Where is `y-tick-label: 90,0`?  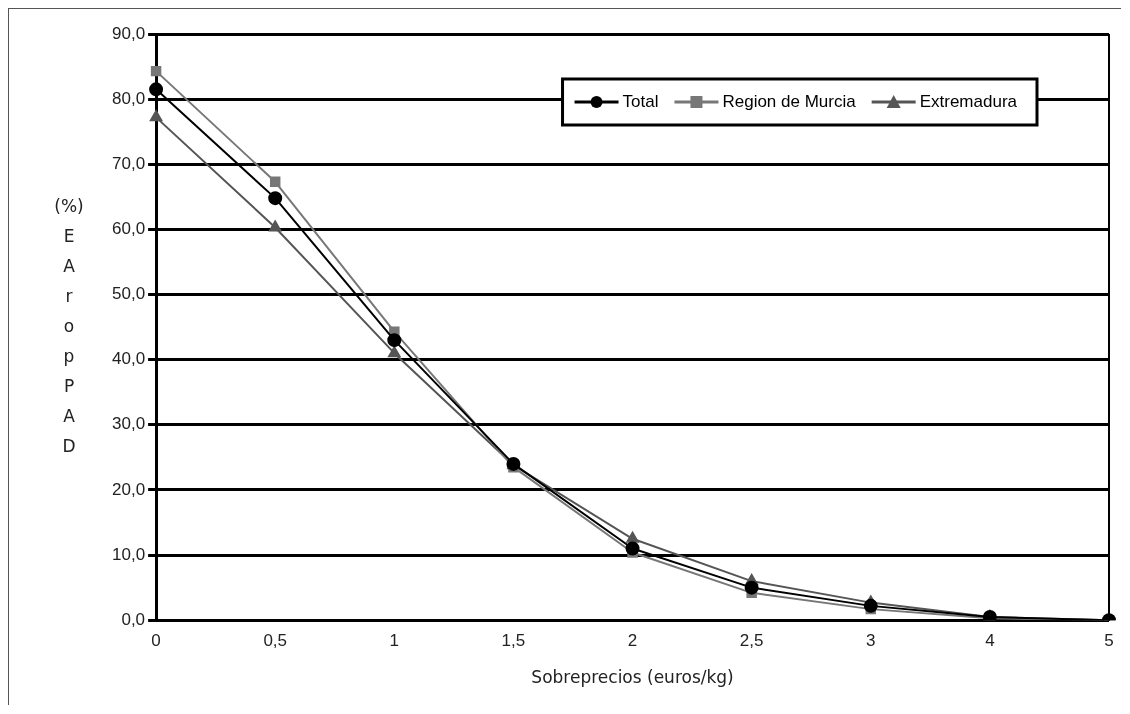
y-tick-label: 90,0 is located at coordinates (128, 33).